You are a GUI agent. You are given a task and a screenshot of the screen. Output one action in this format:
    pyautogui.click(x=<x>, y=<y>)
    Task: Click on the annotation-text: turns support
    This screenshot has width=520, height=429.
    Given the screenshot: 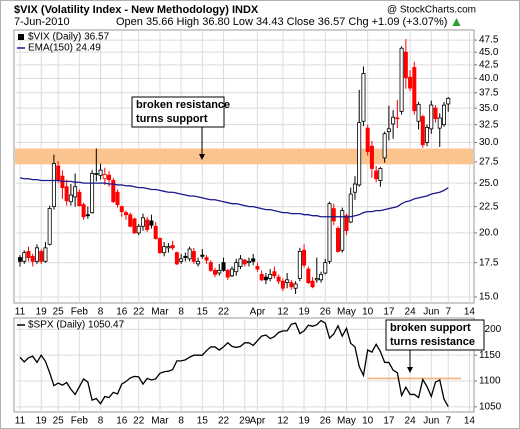 What is the action you would take?
    pyautogui.click(x=172, y=119)
    